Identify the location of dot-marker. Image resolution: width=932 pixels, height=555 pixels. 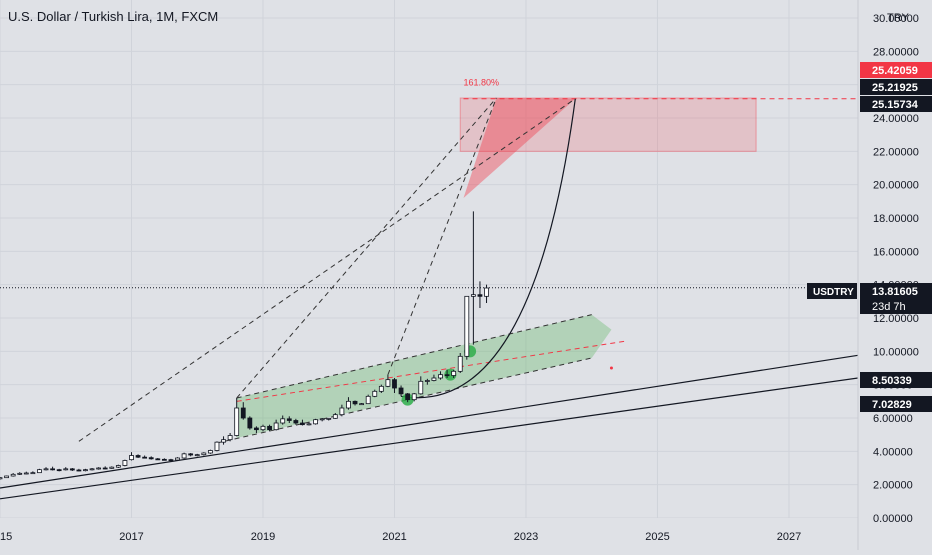
(611, 368).